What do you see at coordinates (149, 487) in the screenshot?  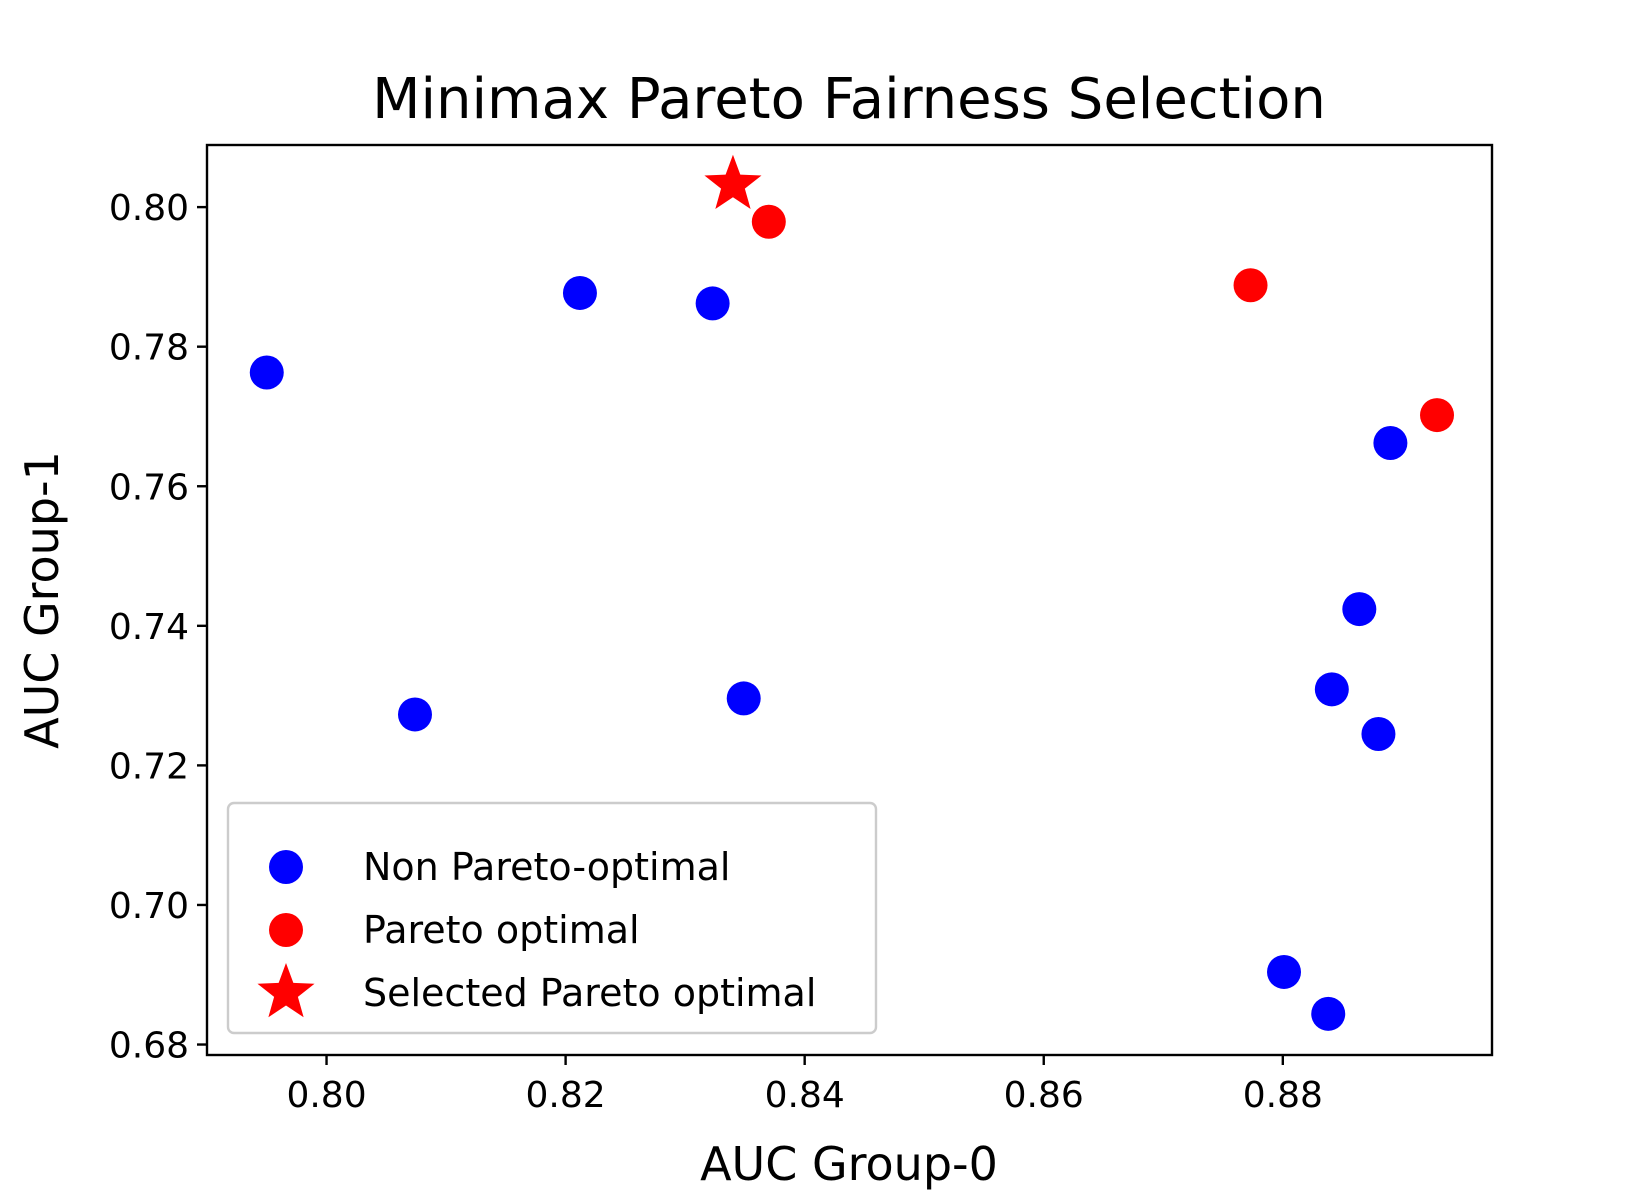 I see `y-tick-label: 0.76` at bounding box center [149, 487].